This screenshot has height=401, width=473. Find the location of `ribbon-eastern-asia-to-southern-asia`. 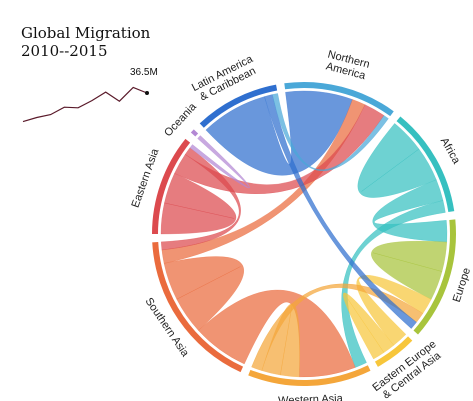

ribbon-eastern-asia-to-southern-asia is located at coordinates (200, 199).